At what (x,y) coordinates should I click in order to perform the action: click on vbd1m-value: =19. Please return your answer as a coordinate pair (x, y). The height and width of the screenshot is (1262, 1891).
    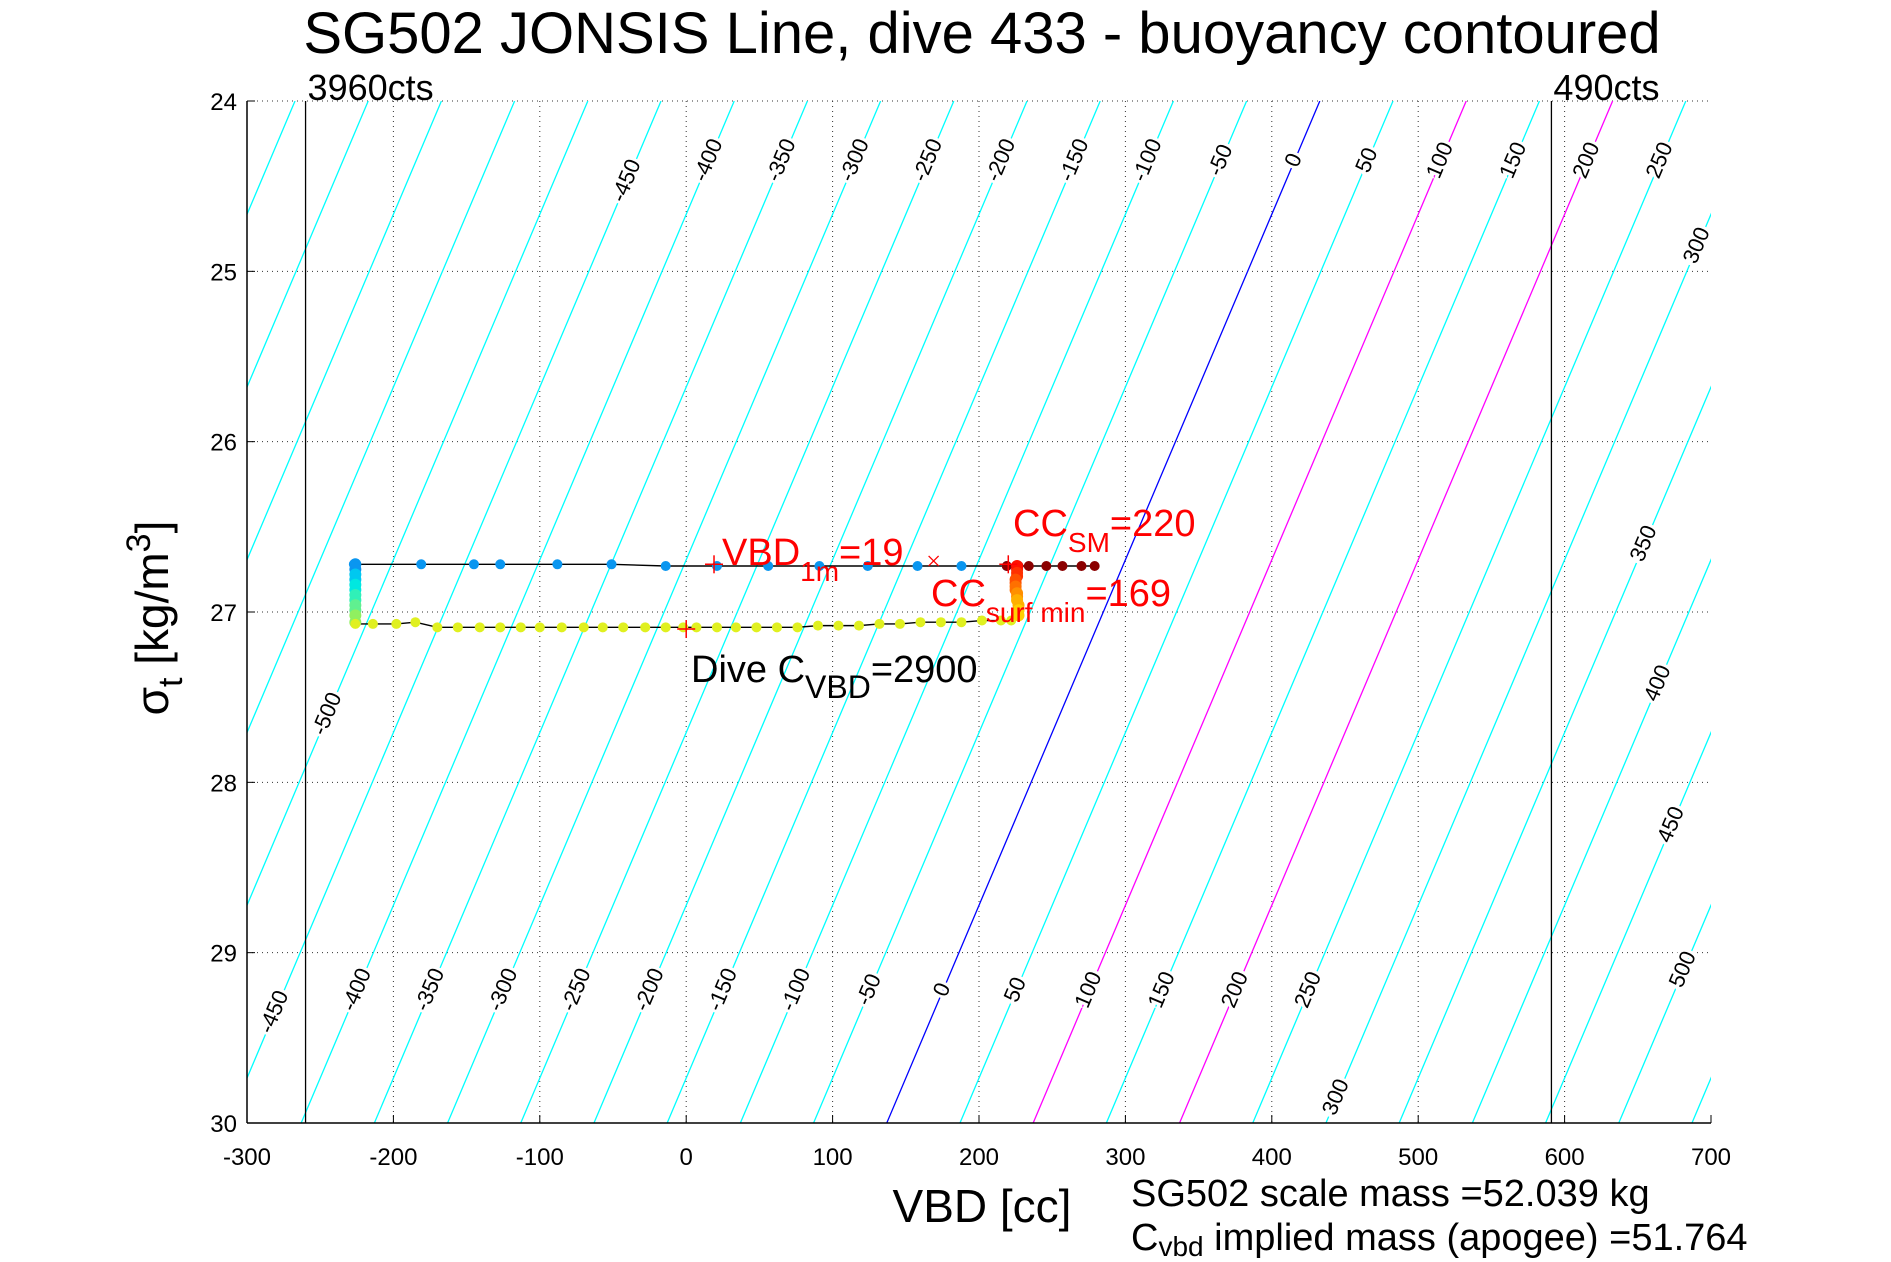
    Looking at the image, I should click on (871, 553).